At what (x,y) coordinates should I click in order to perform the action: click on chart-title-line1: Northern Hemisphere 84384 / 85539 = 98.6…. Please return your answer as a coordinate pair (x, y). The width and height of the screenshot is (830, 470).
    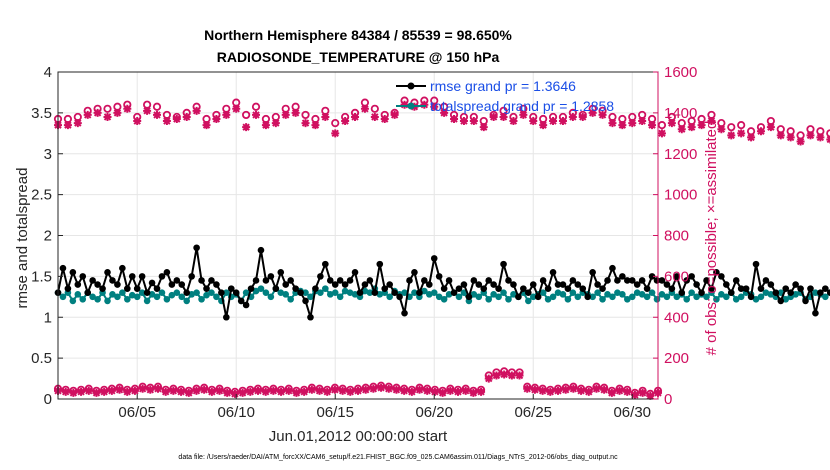
    Looking at the image, I should click on (358, 35).